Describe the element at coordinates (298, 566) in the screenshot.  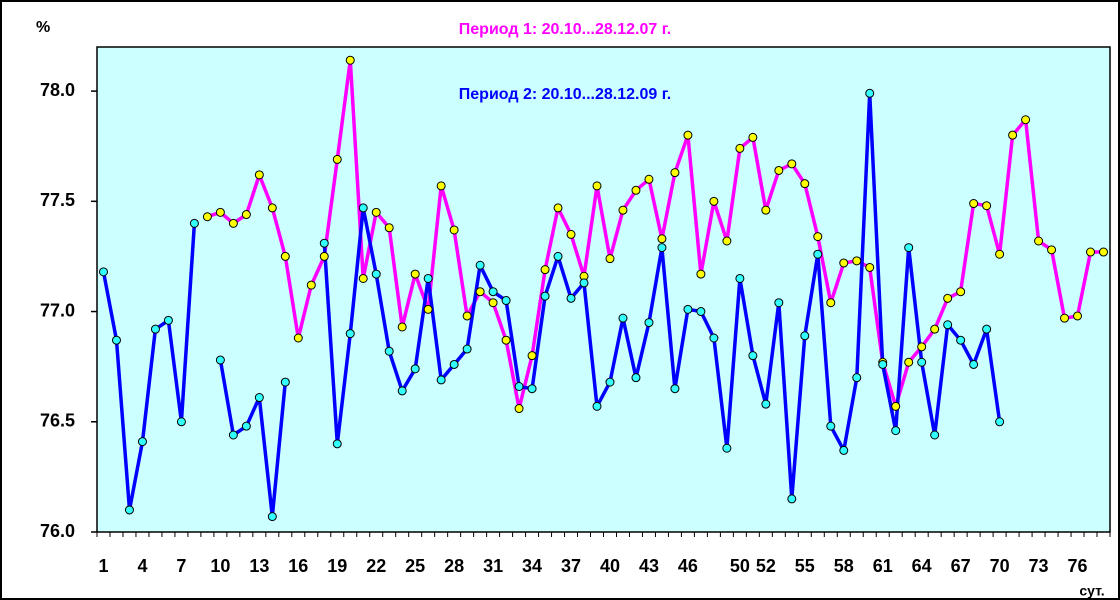
I see `x-tick-label: 16` at that location.